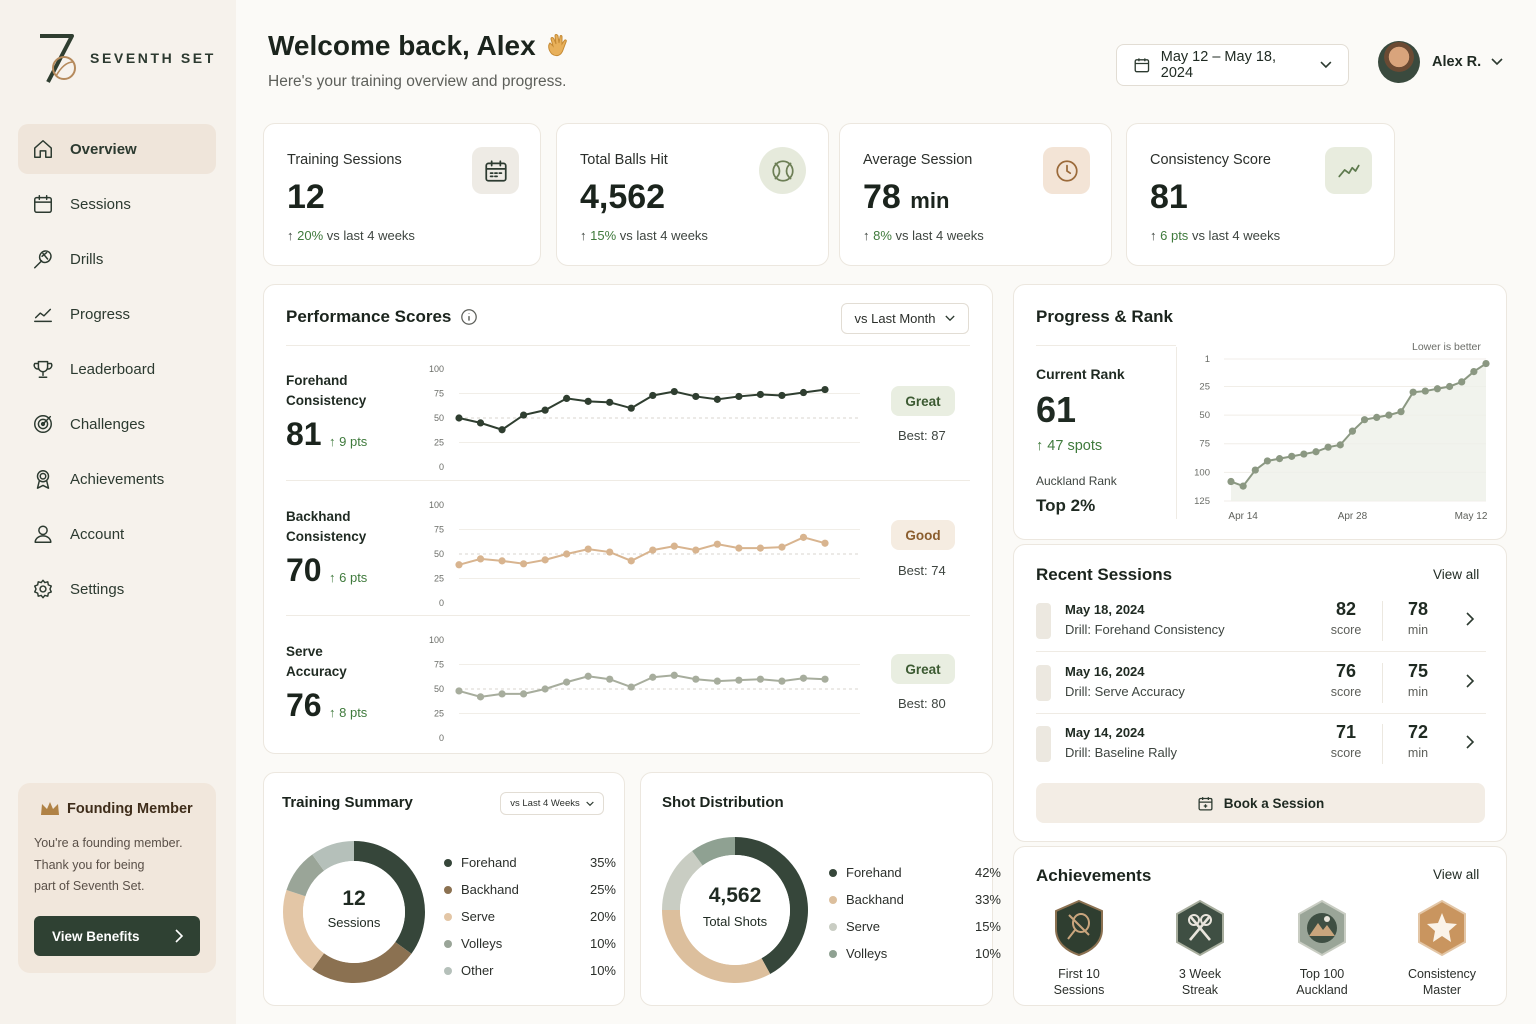 This screenshot has width=1536, height=1024. What do you see at coordinates (1200, 948) in the screenshot?
I see `achievement-3-week-streak: 3 Week Streak` at bounding box center [1200, 948].